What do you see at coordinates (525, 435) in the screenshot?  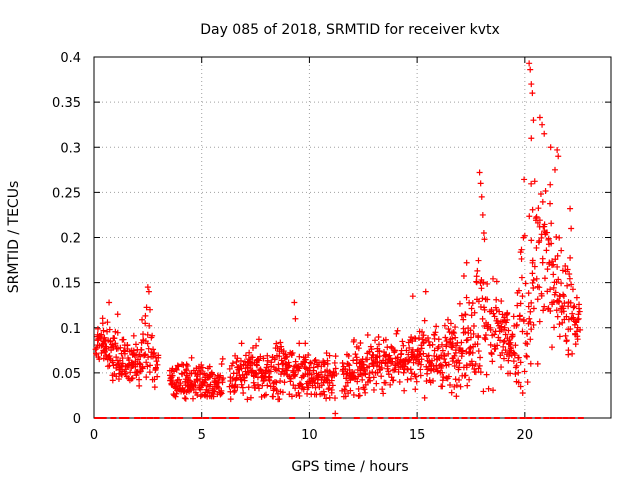 I see `x-tick-label: 20` at bounding box center [525, 435].